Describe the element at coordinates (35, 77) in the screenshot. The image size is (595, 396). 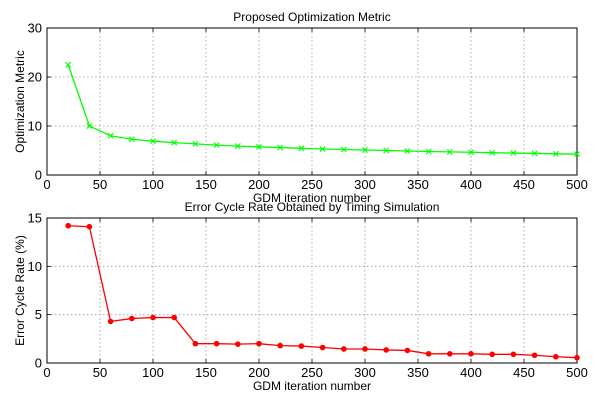
I see `y-tick-label: 20` at that location.